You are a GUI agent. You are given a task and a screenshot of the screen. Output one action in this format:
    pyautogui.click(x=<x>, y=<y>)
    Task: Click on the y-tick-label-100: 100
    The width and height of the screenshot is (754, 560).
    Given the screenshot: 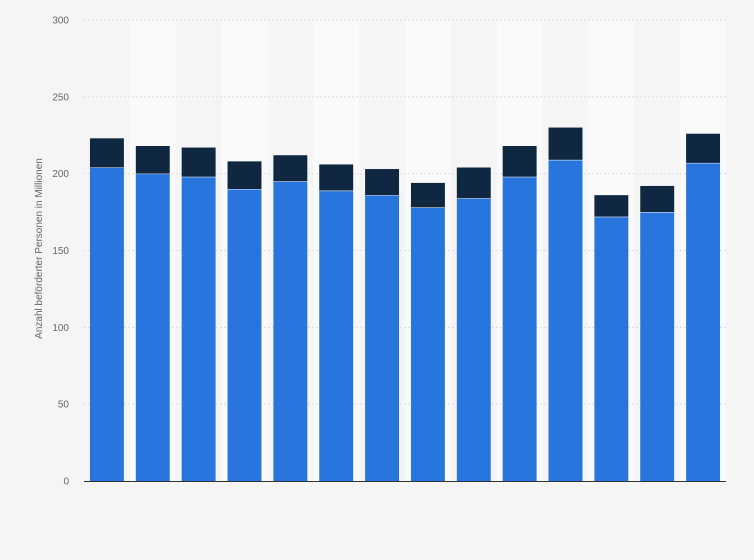 What is the action you would take?
    pyautogui.click(x=60, y=328)
    